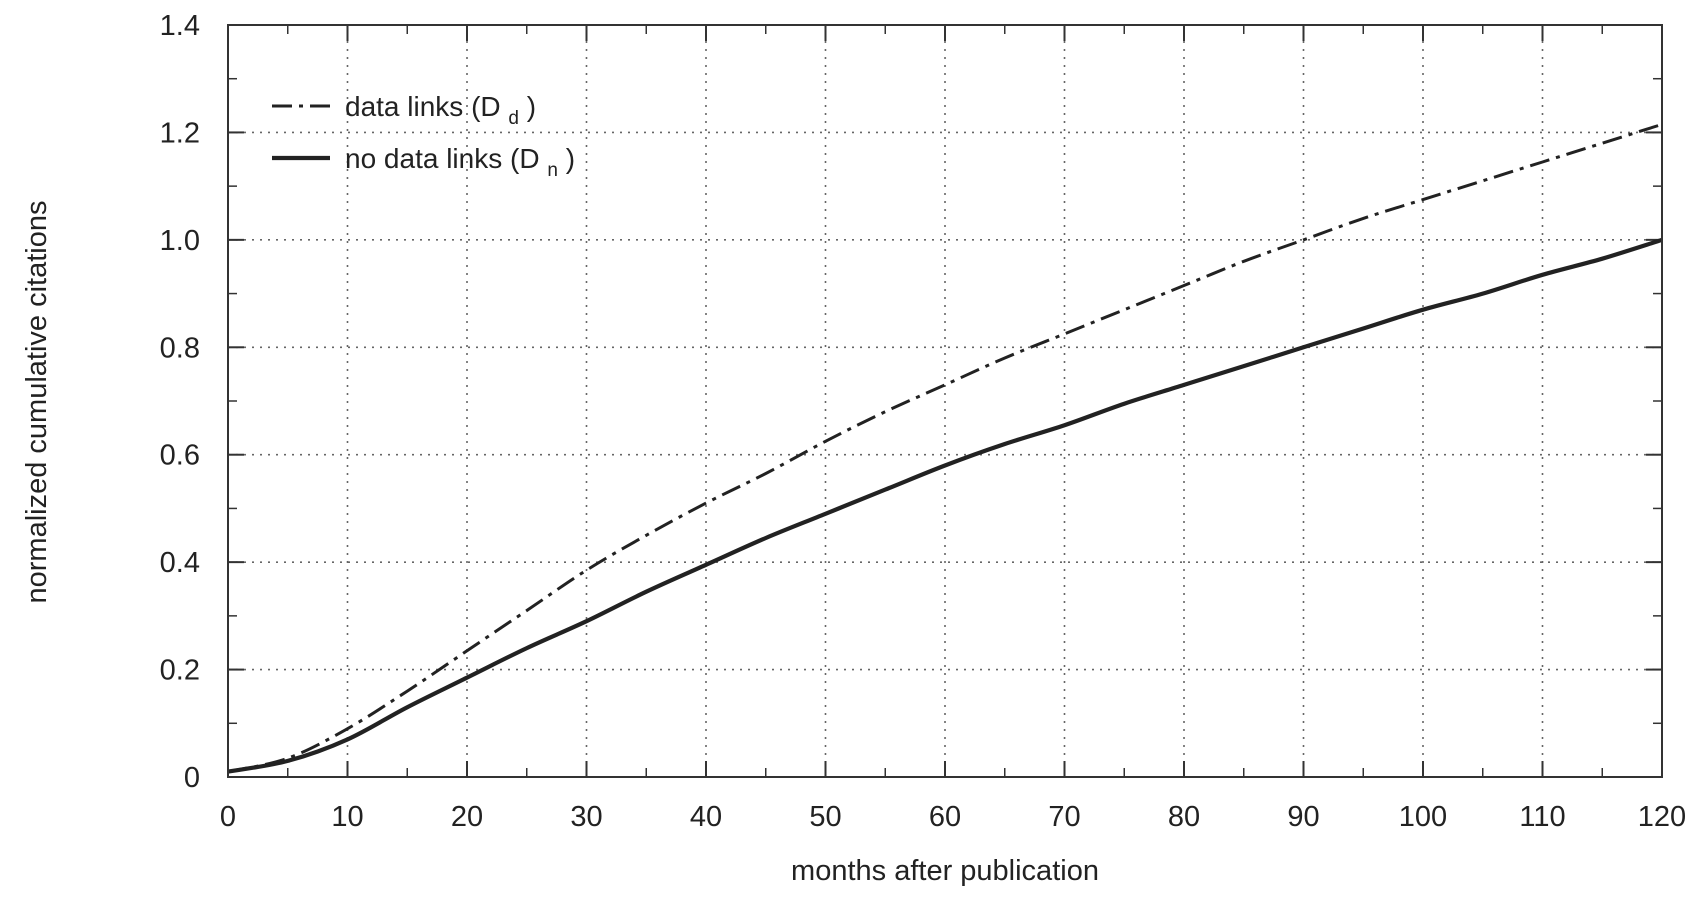  What do you see at coordinates (180, 133) in the screenshot?
I see `y-tick-label: 1.2` at bounding box center [180, 133].